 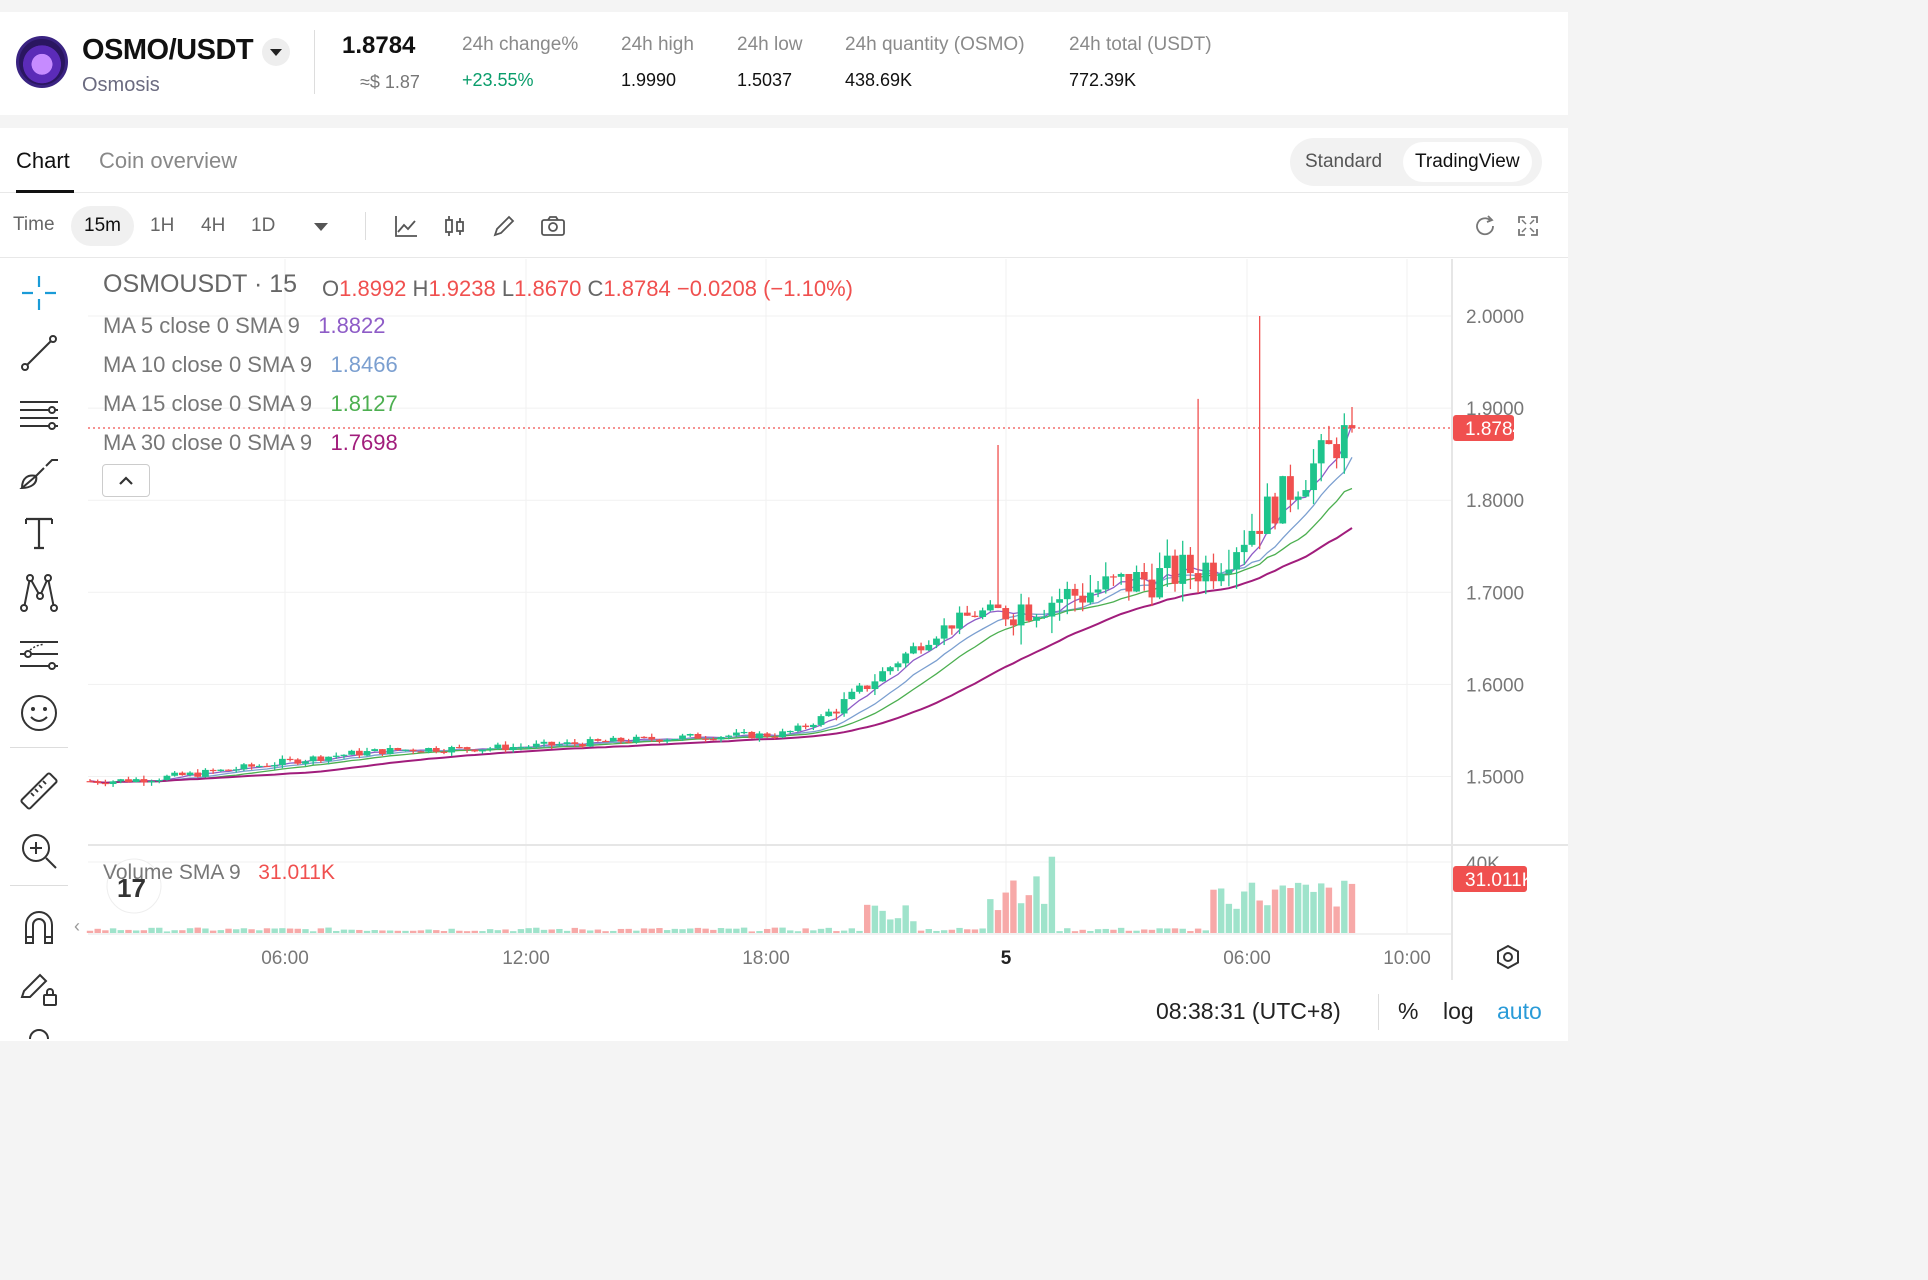 I want to click on chart-settings-icon, so click(x=1508, y=957).